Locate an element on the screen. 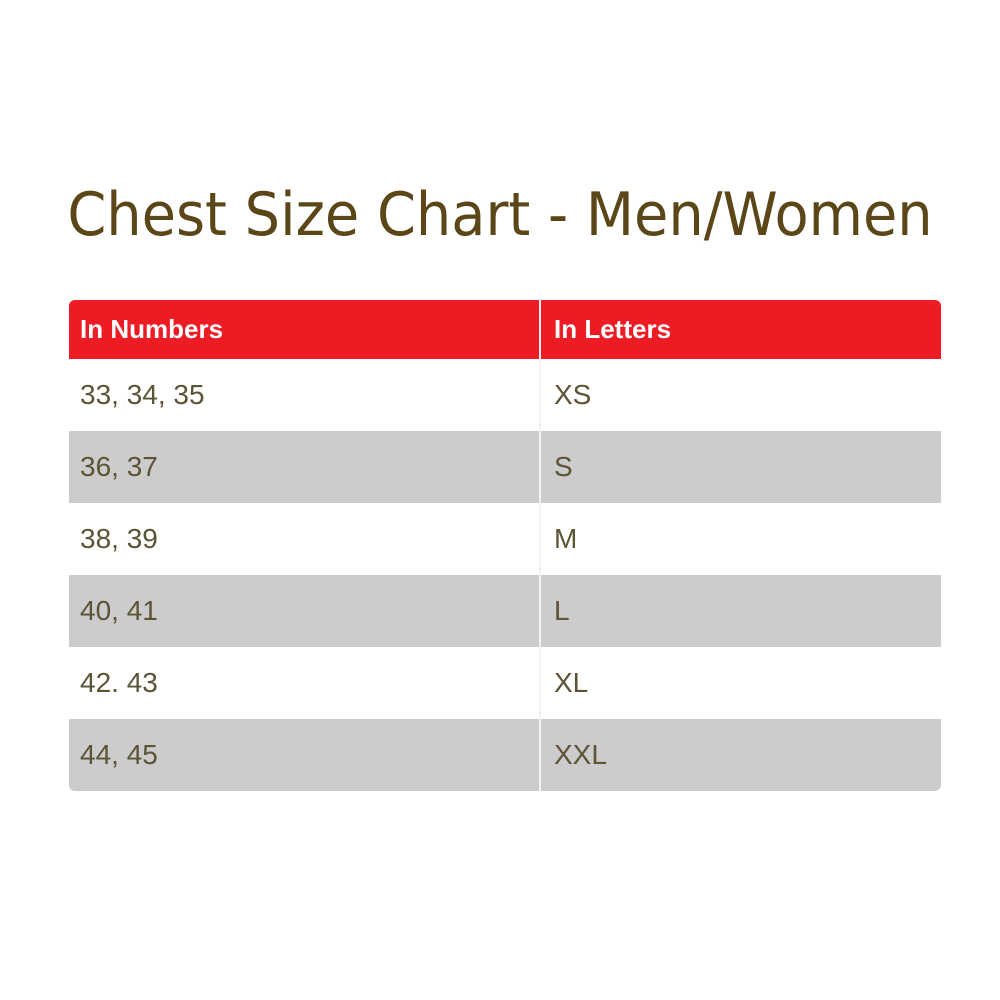 The image size is (1000, 1000). table-row: 36, 37 S is located at coordinates (505, 467).